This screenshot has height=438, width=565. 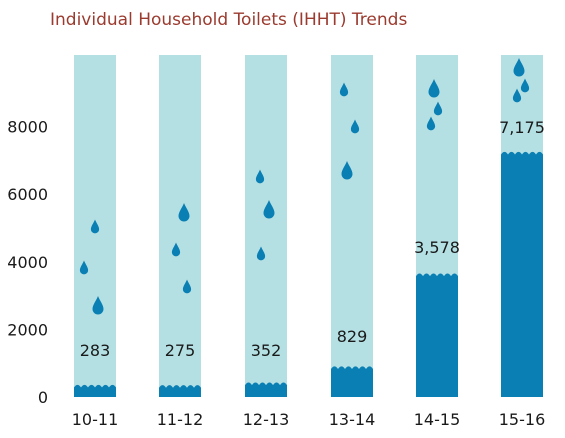 I want to click on bar-group-14-15: 3,578, so click(x=437, y=226).